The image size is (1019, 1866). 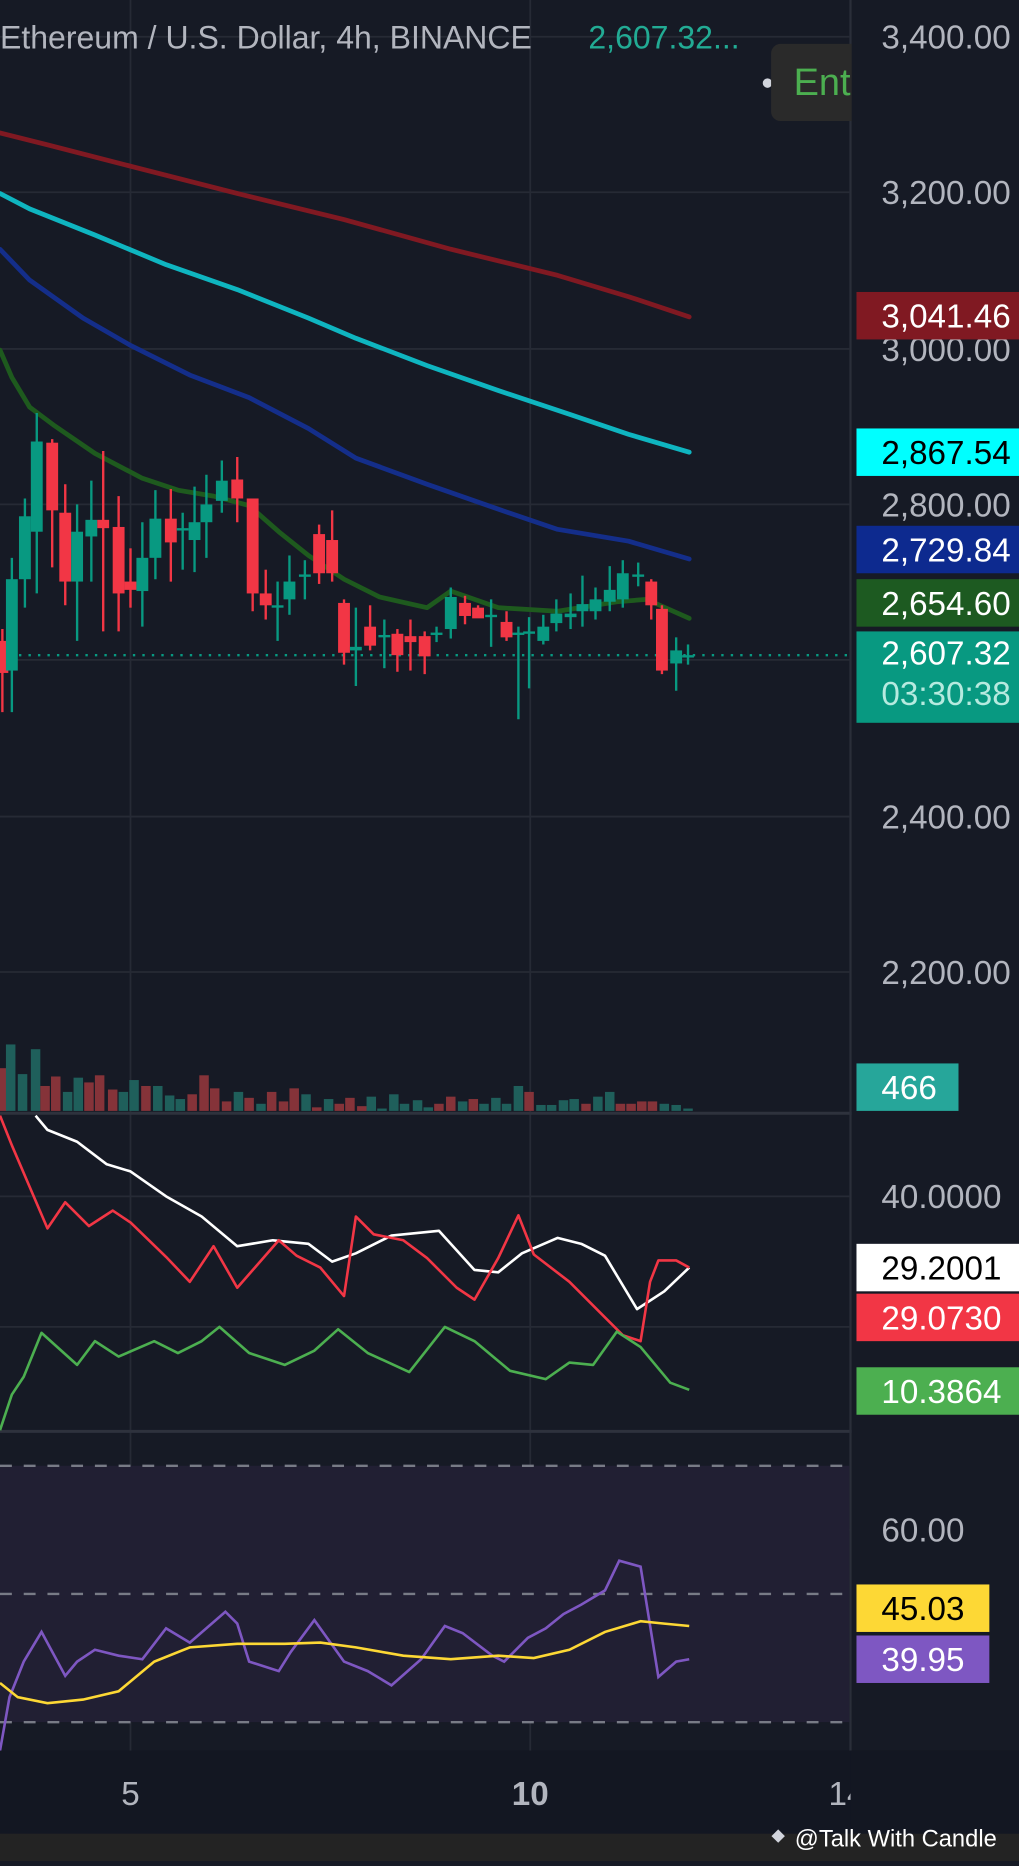 What do you see at coordinates (937, 1391) in the screenshot?
I see `plus-di-badge: 10.3864` at bounding box center [937, 1391].